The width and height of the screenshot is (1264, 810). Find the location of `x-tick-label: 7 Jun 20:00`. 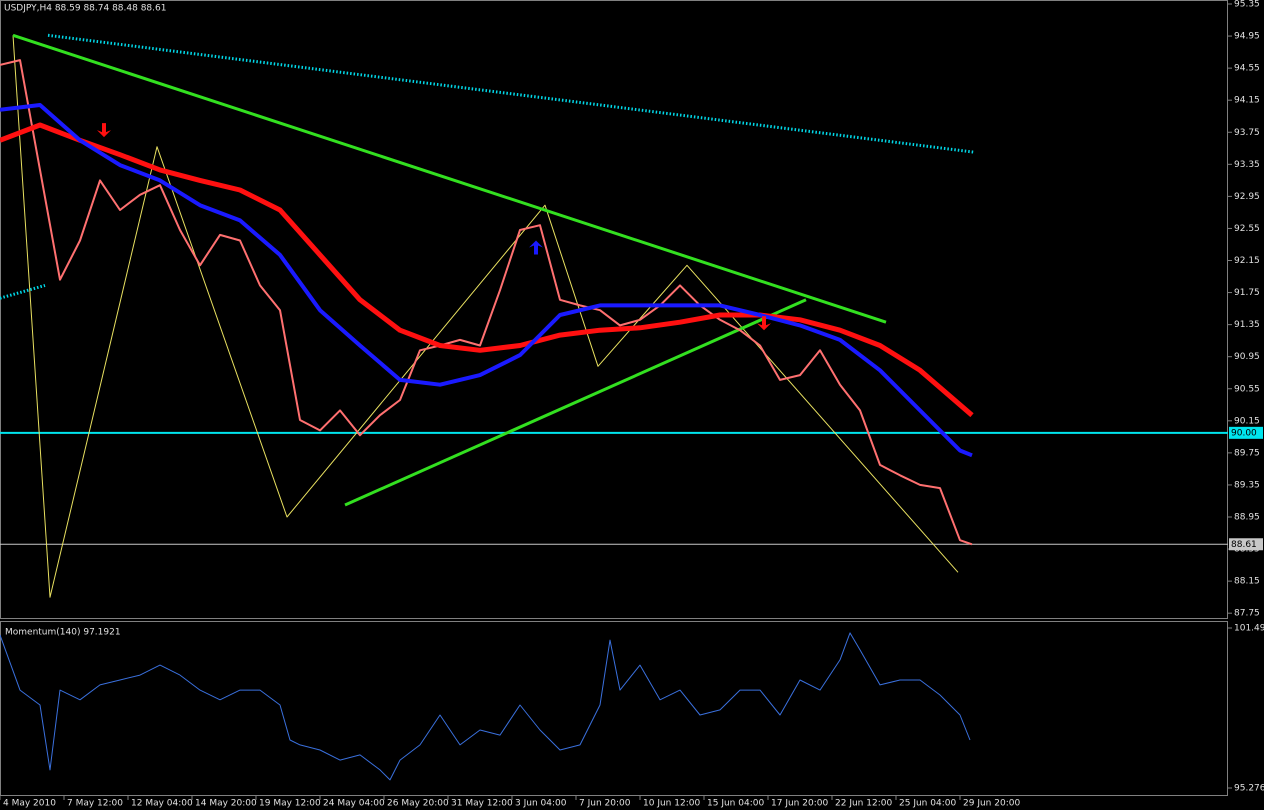

x-tick-label: 7 Jun 20:00 is located at coordinates (605, 804).